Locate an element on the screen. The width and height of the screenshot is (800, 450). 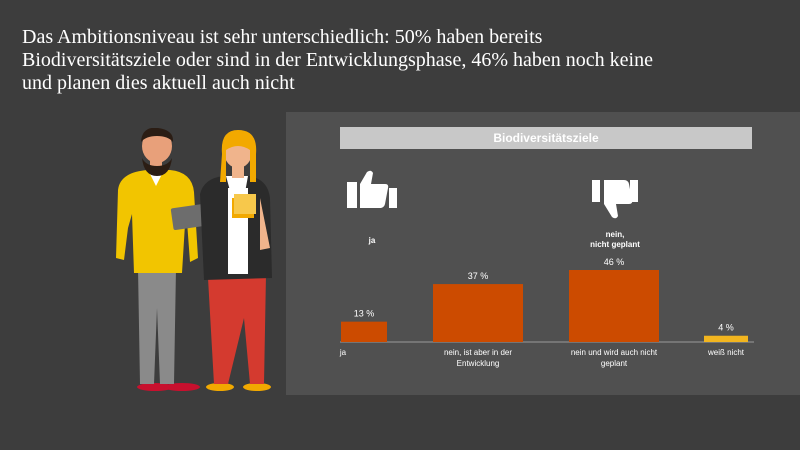
panel-title: Biodiversitätsziele is located at coordinates (546, 138).